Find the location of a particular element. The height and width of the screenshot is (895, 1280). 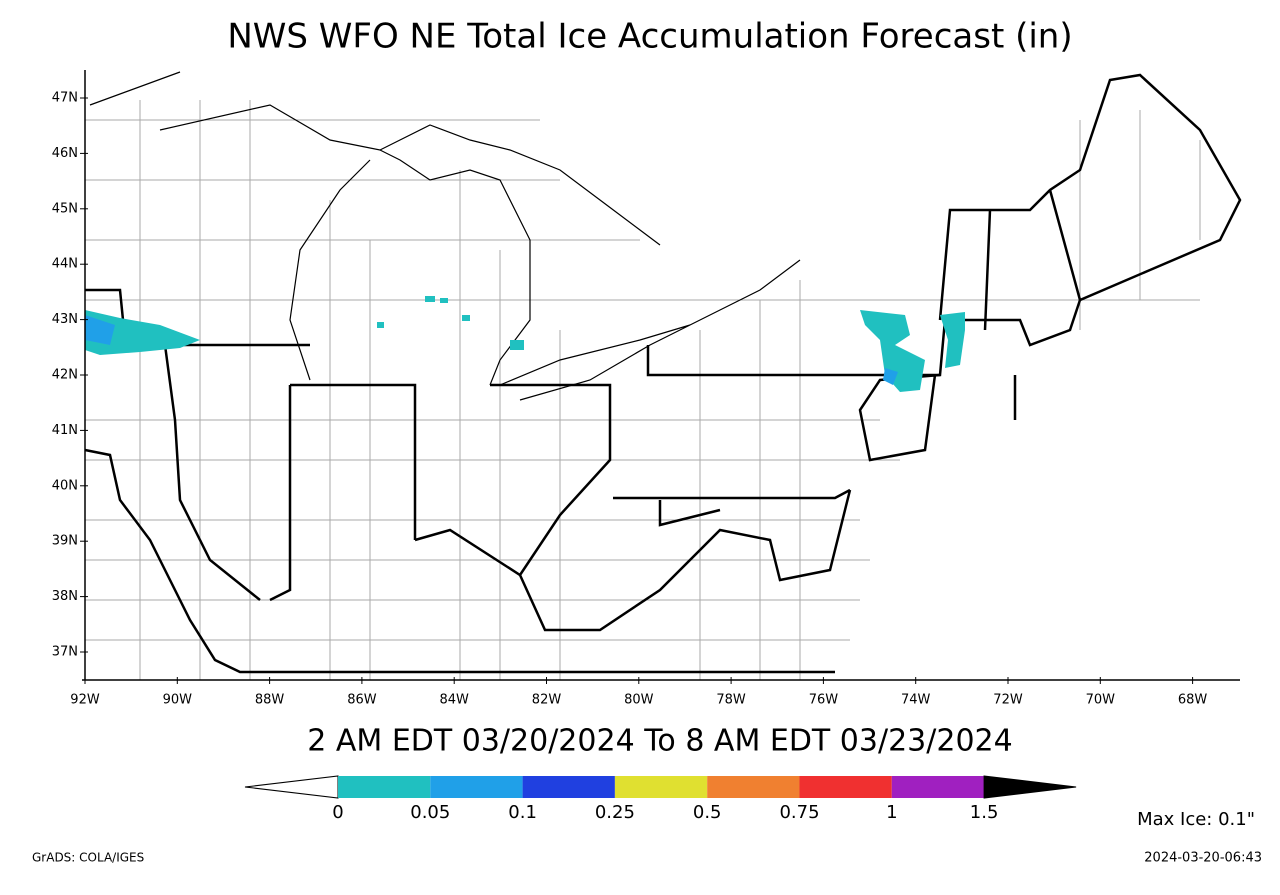

lat-label: 37N is located at coordinates (65, 652).